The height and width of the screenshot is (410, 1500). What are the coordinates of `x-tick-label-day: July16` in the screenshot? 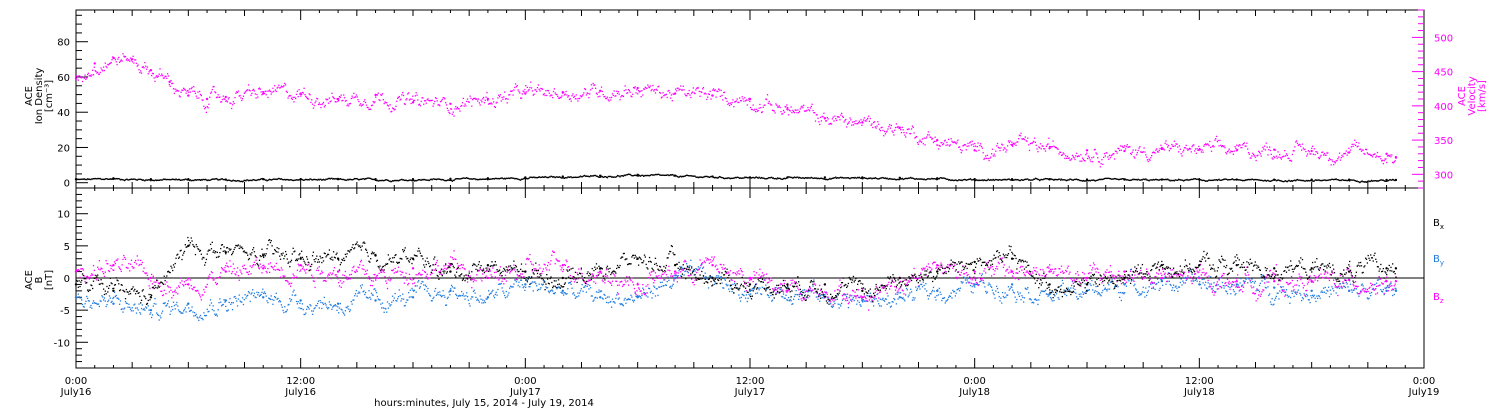 It's located at (300, 392).